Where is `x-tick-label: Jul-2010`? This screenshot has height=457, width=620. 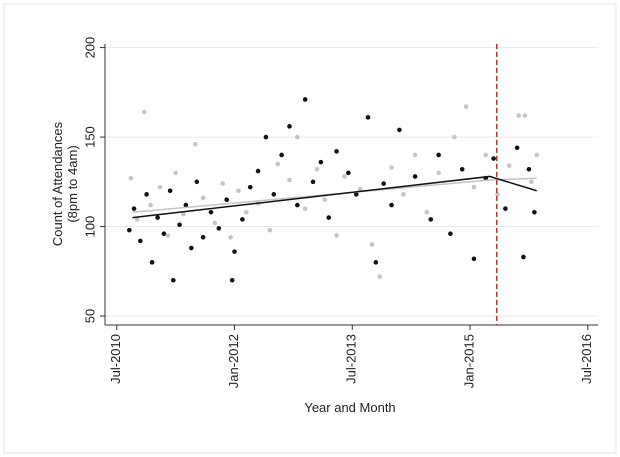
x-tick-label: Jul-2010 is located at coordinates (115, 359).